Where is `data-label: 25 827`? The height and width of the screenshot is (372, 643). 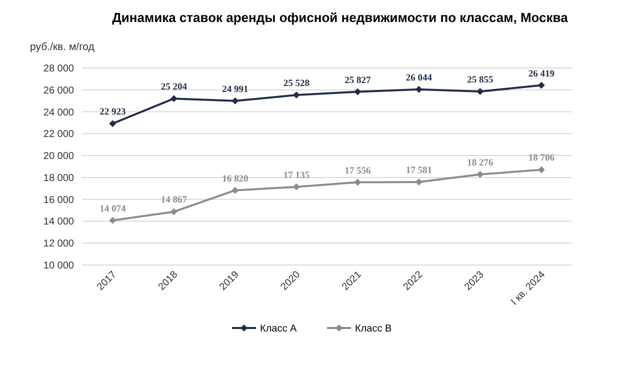 data-label: 25 827 is located at coordinates (357, 81).